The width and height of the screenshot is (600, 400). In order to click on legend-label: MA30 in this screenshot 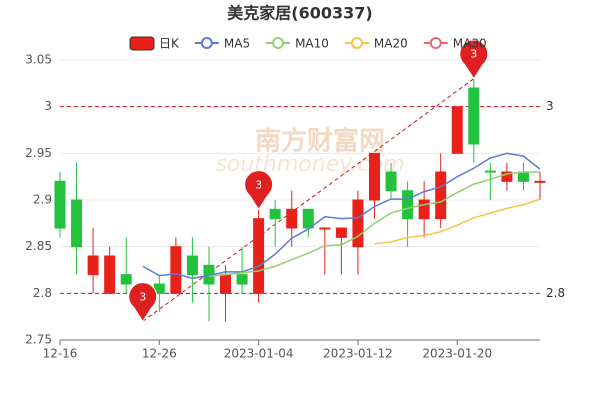, I will do `click(470, 44)`.